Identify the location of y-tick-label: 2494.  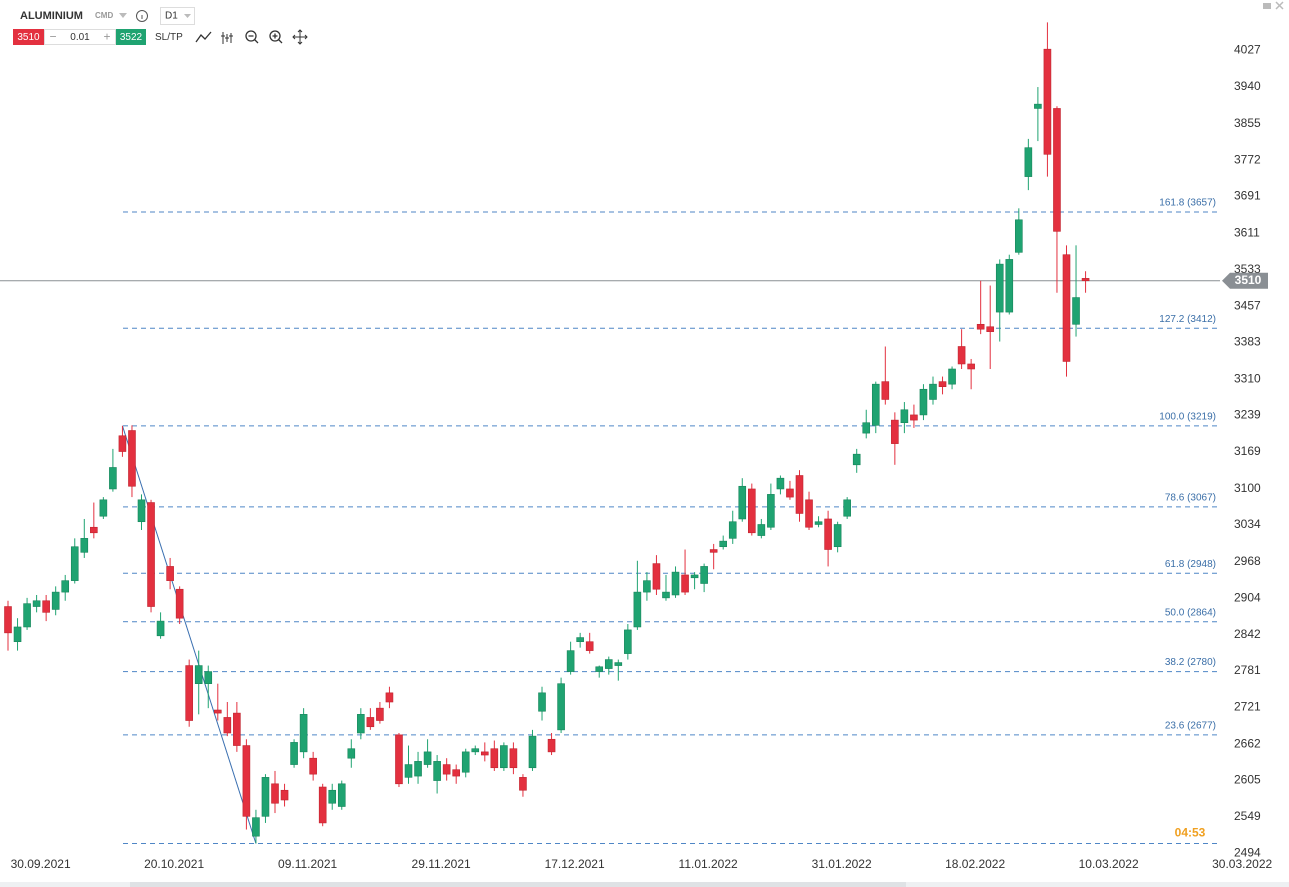
(1247, 853).